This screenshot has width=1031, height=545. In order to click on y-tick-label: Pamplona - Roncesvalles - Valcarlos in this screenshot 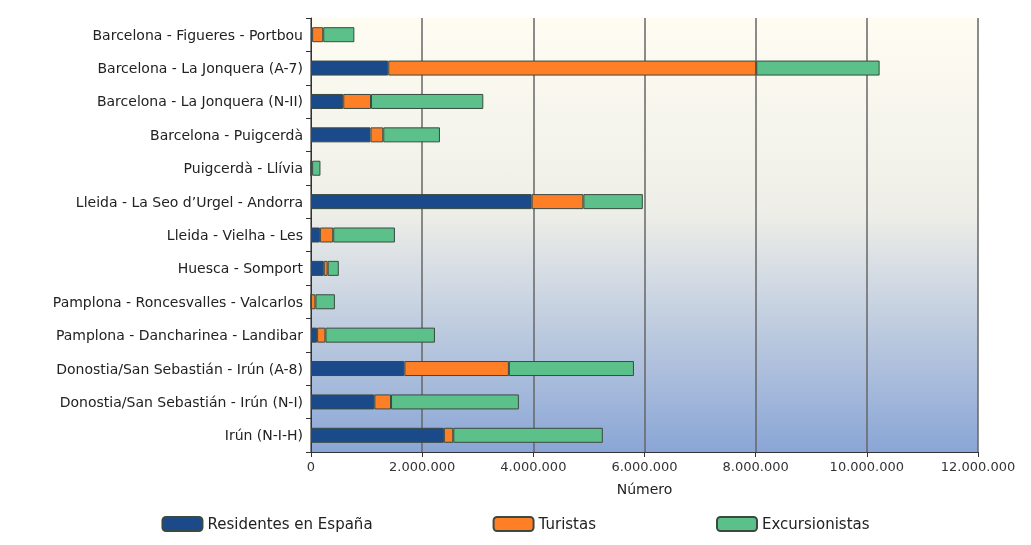, I will do `click(177, 301)`.